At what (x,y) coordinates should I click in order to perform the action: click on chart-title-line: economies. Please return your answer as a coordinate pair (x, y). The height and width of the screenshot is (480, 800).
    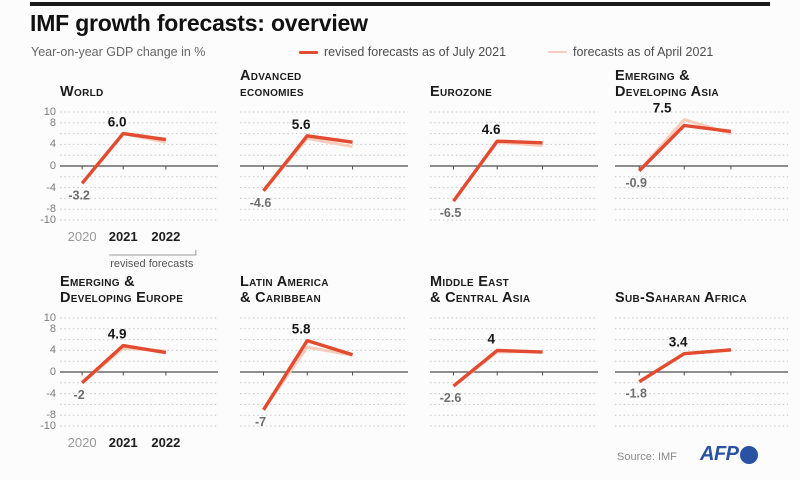
    Looking at the image, I should click on (272, 92).